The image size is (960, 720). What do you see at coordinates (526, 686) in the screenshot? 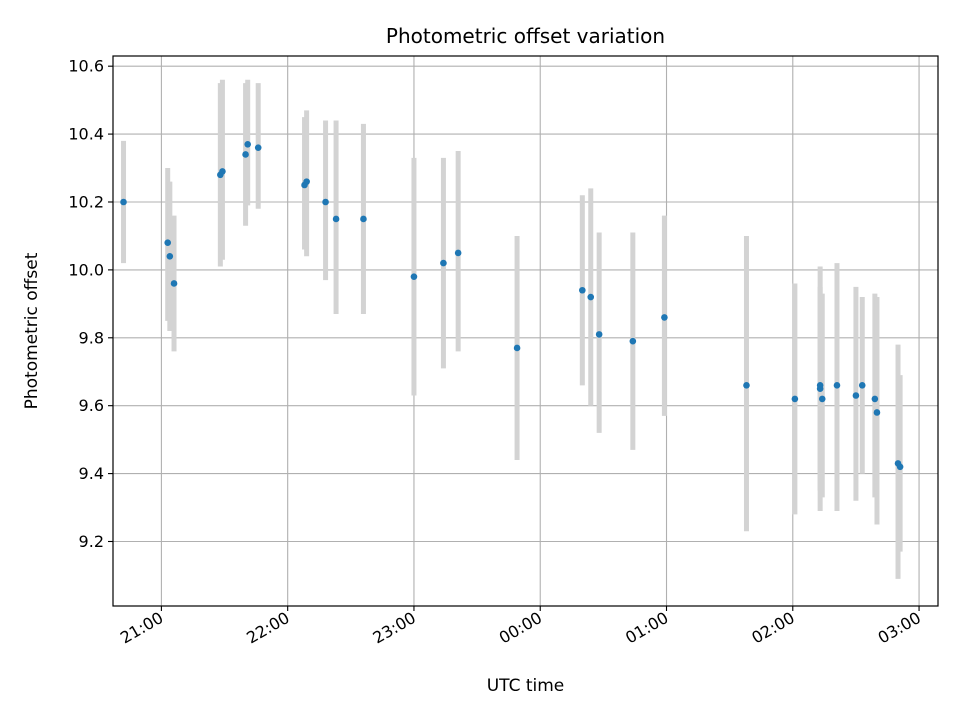
I see `x-axis-label: UTC time` at bounding box center [526, 686].